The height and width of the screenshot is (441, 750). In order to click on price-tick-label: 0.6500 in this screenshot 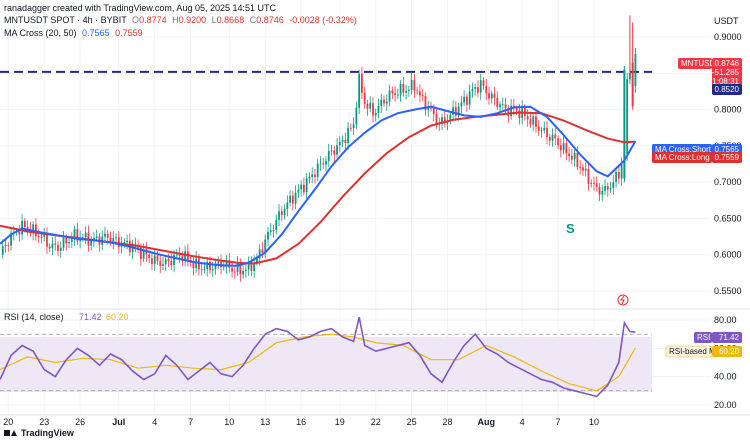, I will do `click(728, 218)`.